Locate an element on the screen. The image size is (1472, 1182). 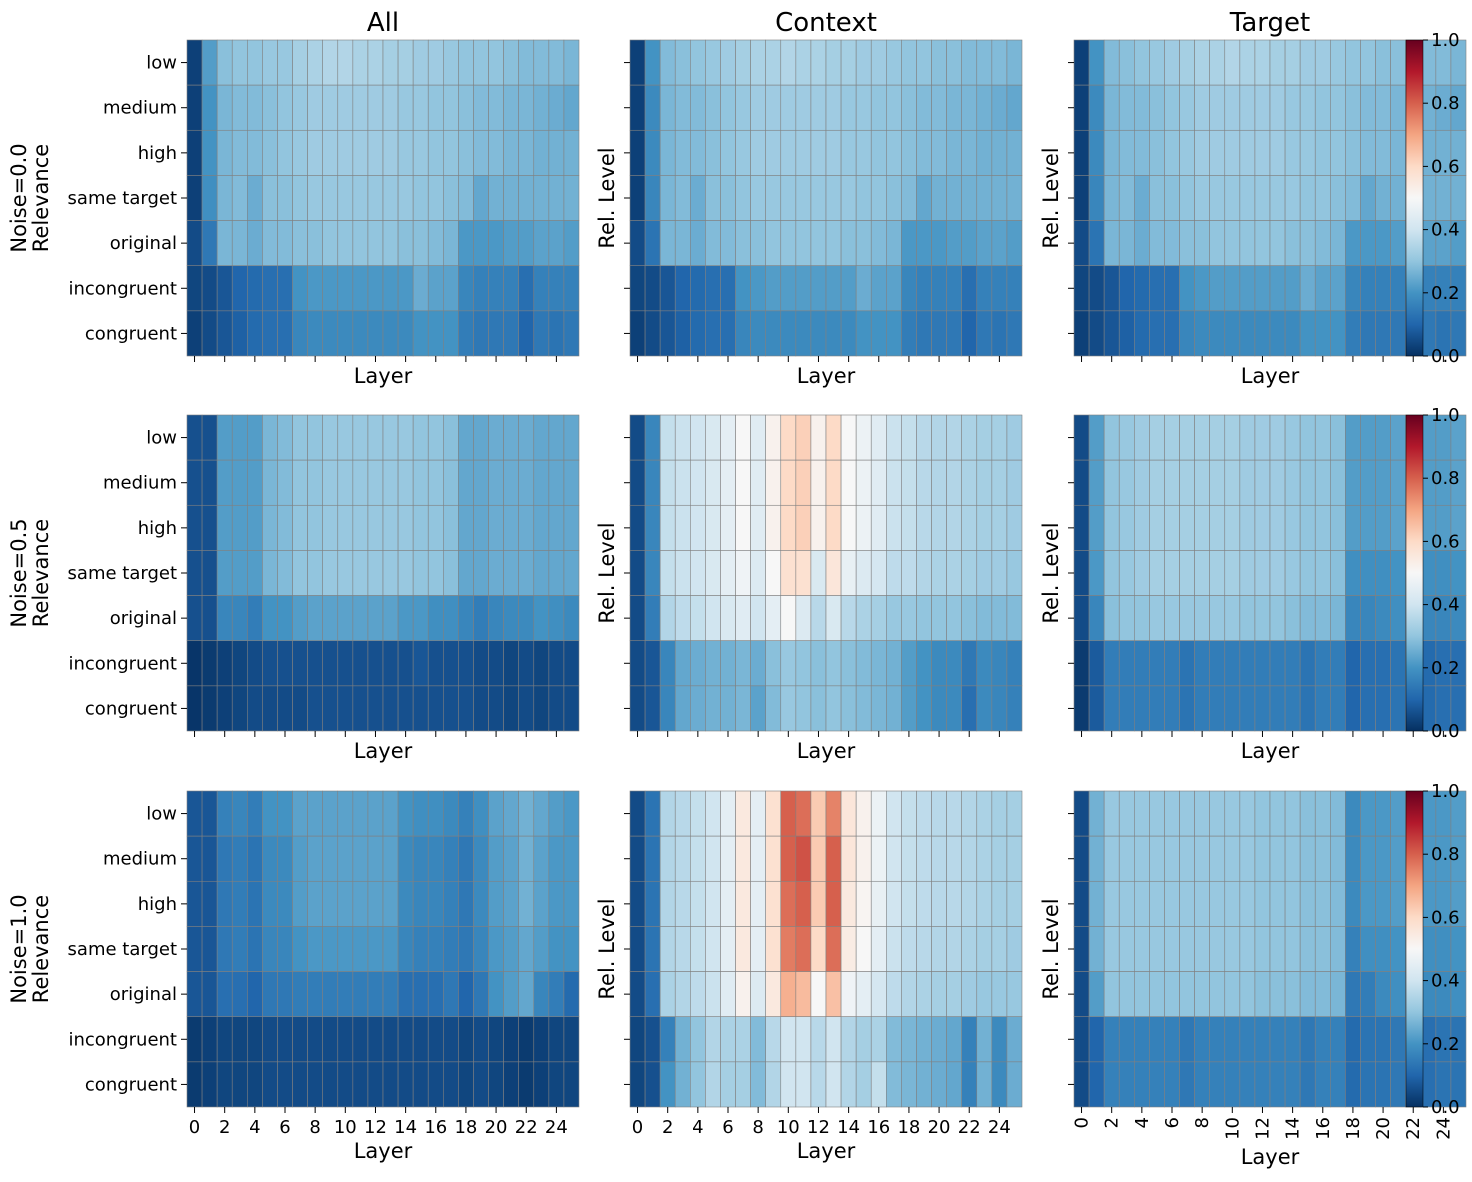
y-tick-label: same target is located at coordinates (122, 198).